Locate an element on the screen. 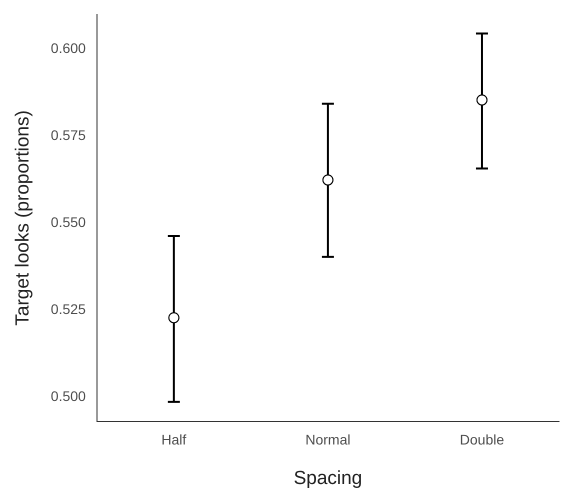 This screenshot has height=500, width=565. y-tick-label: 0.575 is located at coordinates (68, 135).